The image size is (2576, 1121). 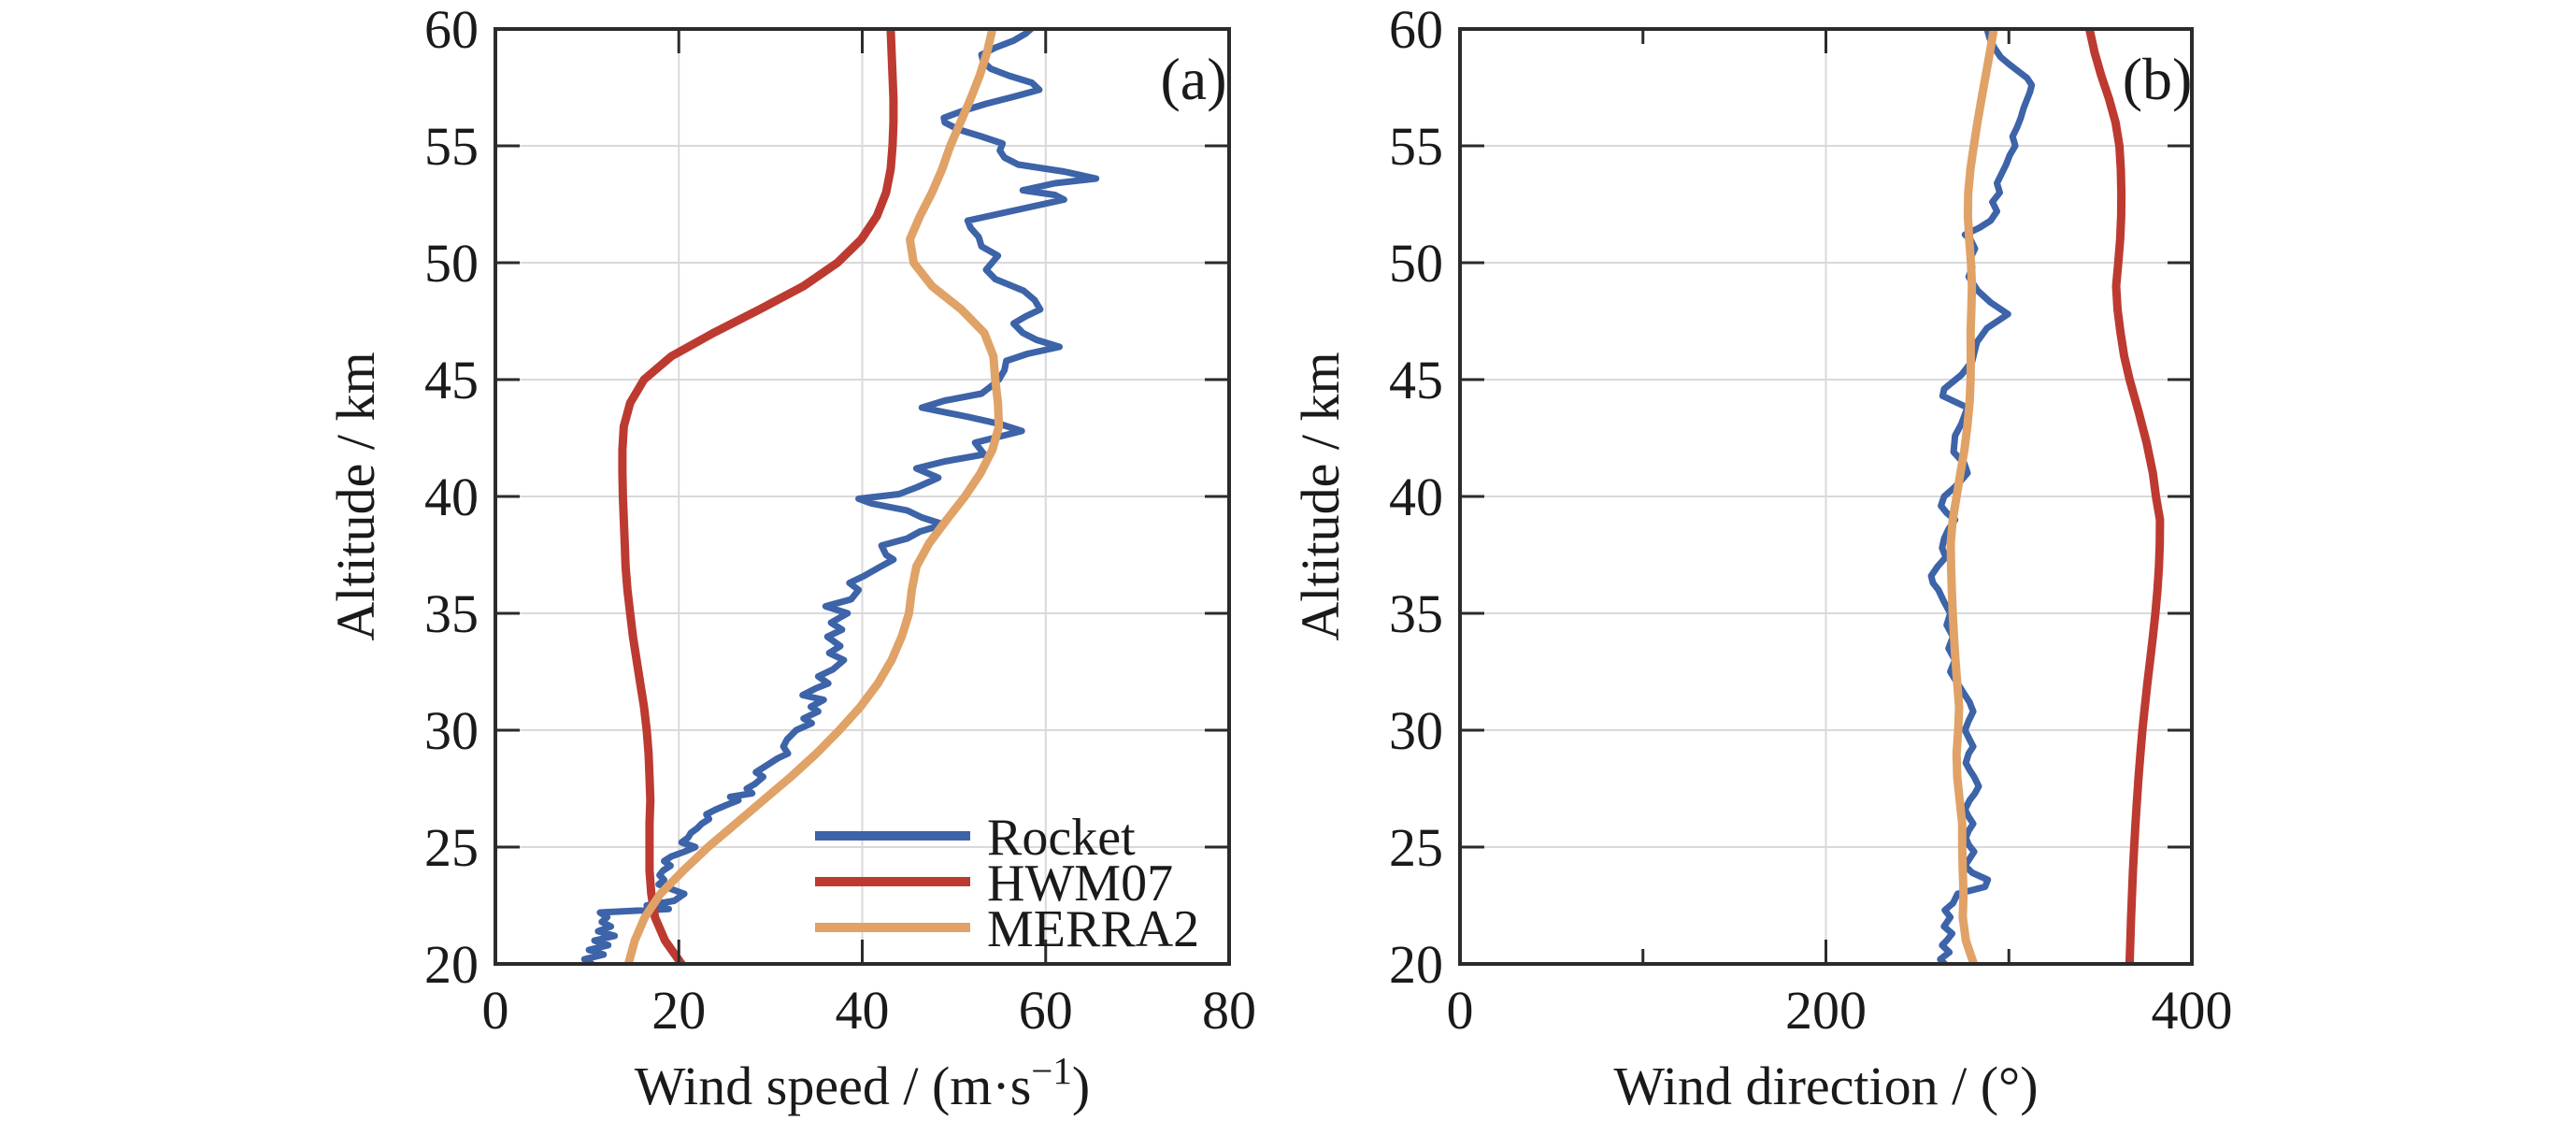 What do you see at coordinates (451, 146) in the screenshot?
I see `ytick-label-55-panel-a: 55` at bounding box center [451, 146].